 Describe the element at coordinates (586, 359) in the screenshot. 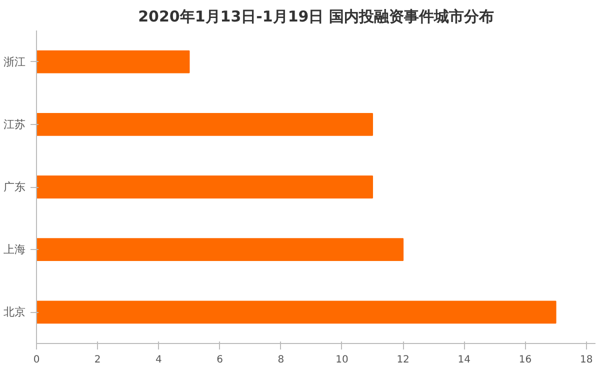

I see `x-tick-label: 18` at that location.